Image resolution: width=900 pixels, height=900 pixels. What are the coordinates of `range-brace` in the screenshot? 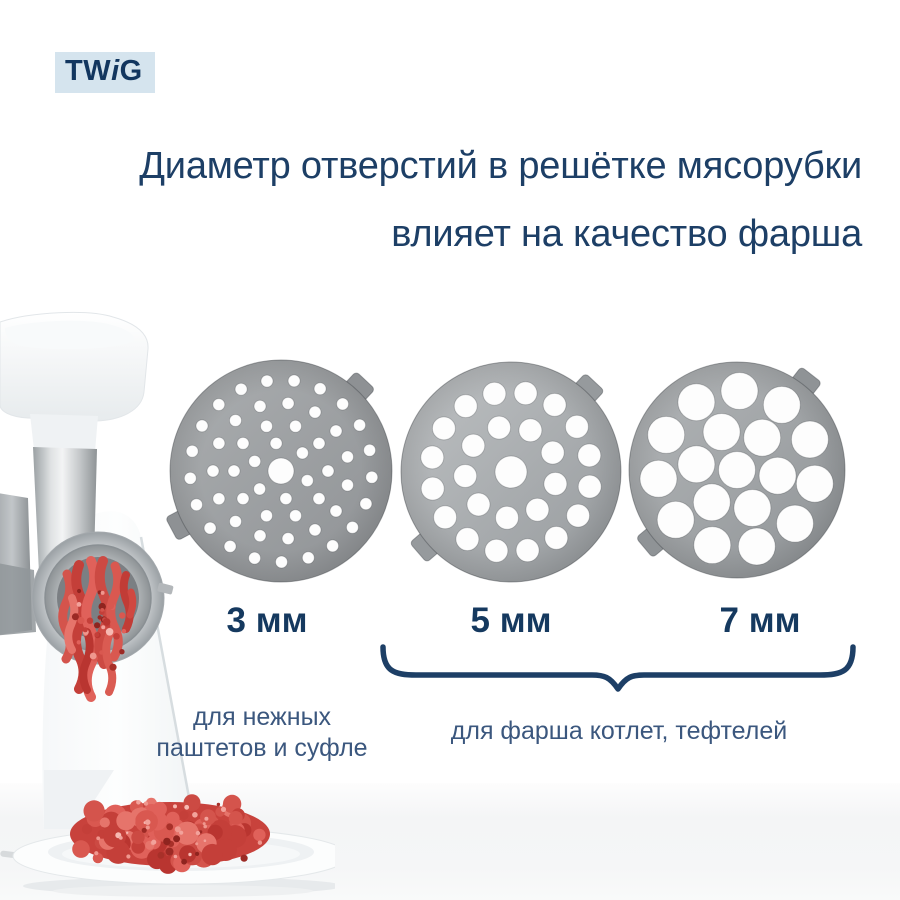 It's located at (618, 668).